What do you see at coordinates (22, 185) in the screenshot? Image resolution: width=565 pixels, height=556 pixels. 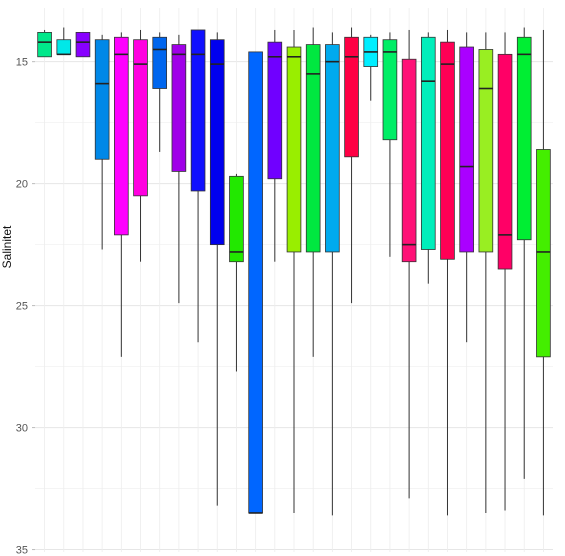 I see `y-tick-label: 20` at bounding box center [22, 185].